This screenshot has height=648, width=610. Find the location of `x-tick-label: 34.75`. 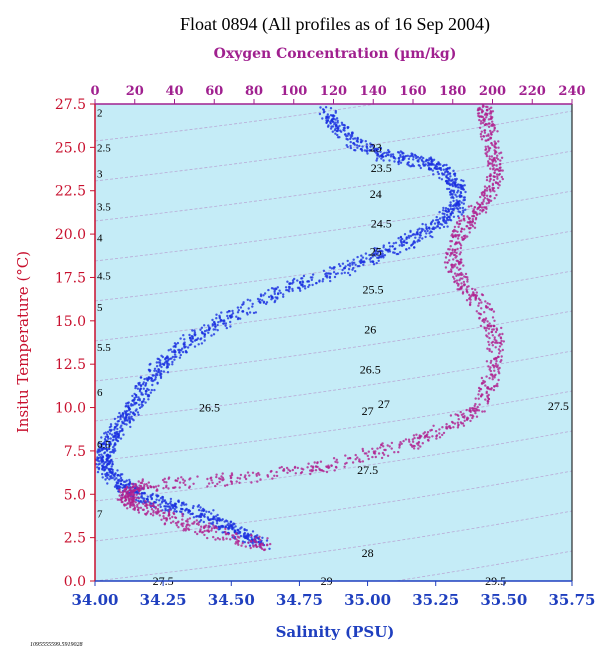

x-tick-label: 34.75 is located at coordinates (299, 600).